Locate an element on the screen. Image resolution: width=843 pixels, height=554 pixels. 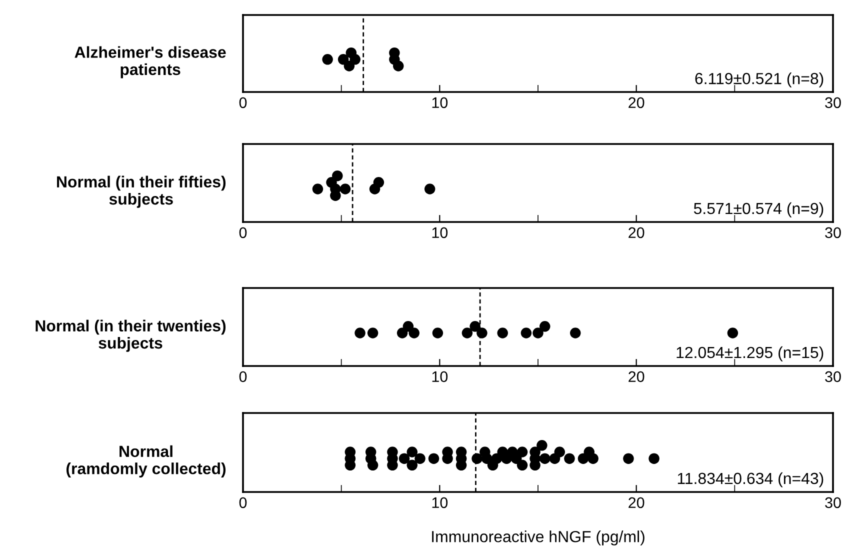
y-tick-label: Normal (ramdomly collected) is located at coordinates (146, 461).